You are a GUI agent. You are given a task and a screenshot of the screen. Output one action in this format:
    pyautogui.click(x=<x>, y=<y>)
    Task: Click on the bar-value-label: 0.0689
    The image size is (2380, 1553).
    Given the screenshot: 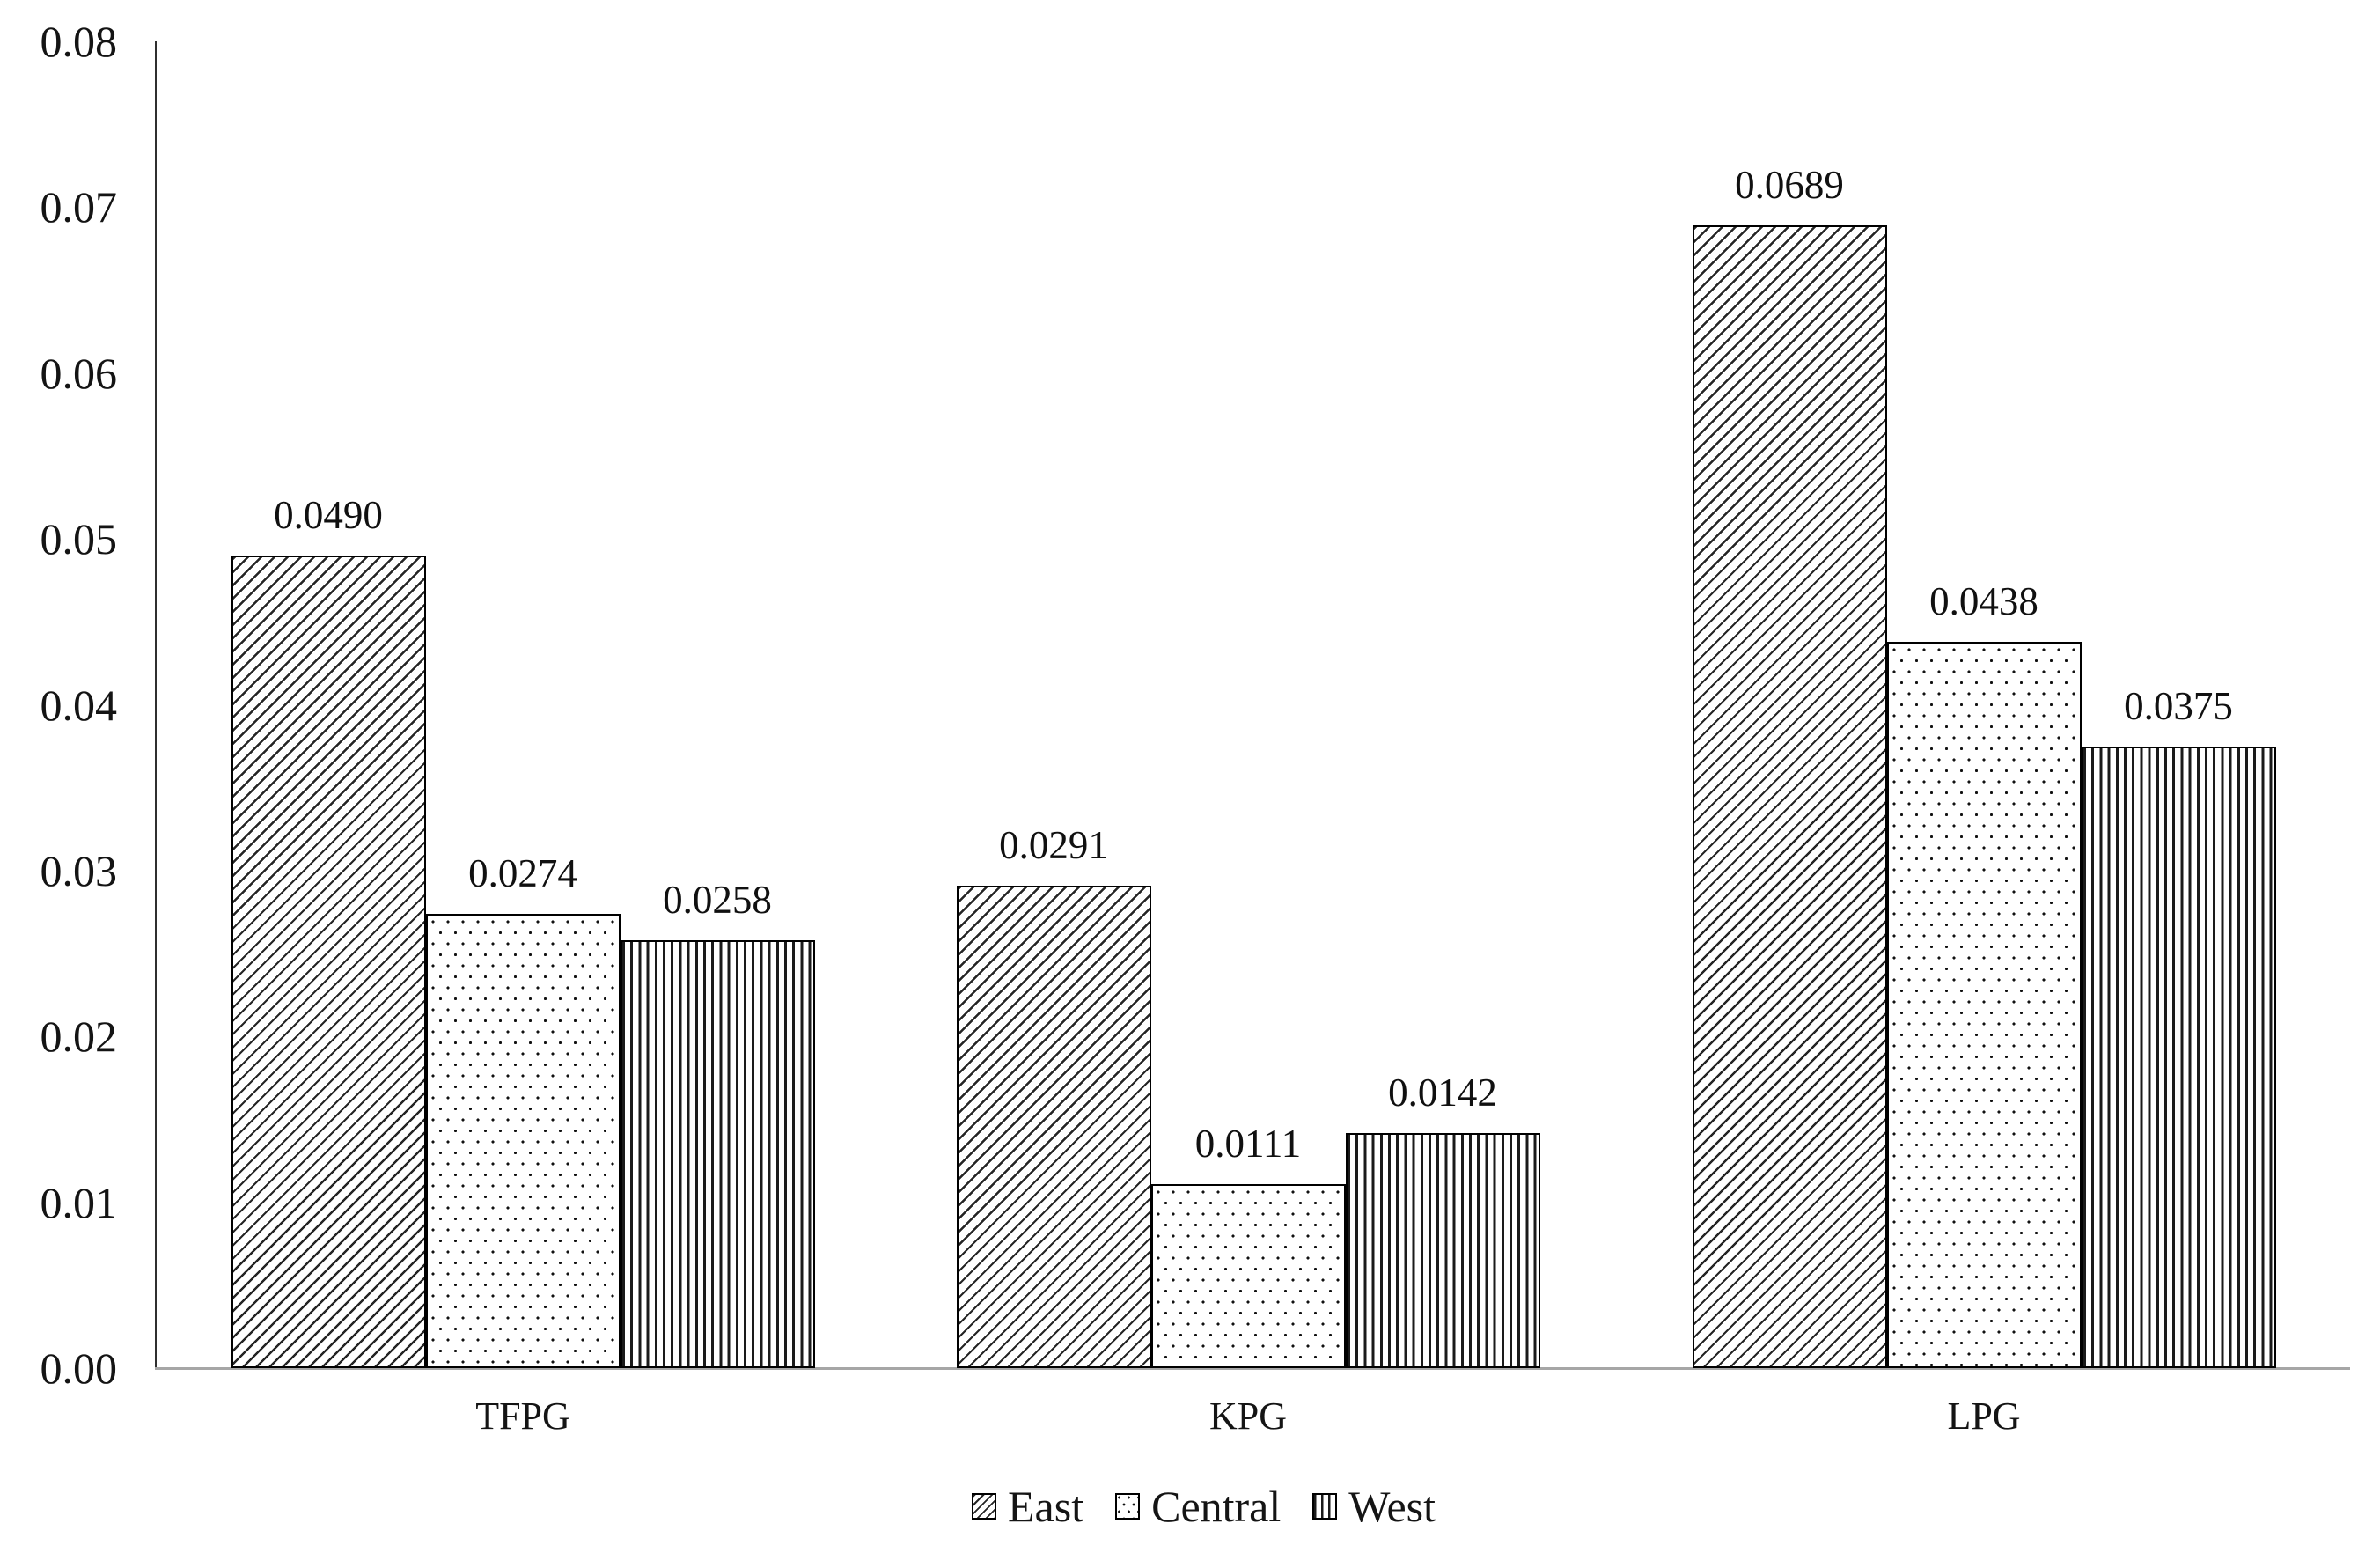 What is the action you would take?
    pyautogui.click(x=1789, y=185)
    